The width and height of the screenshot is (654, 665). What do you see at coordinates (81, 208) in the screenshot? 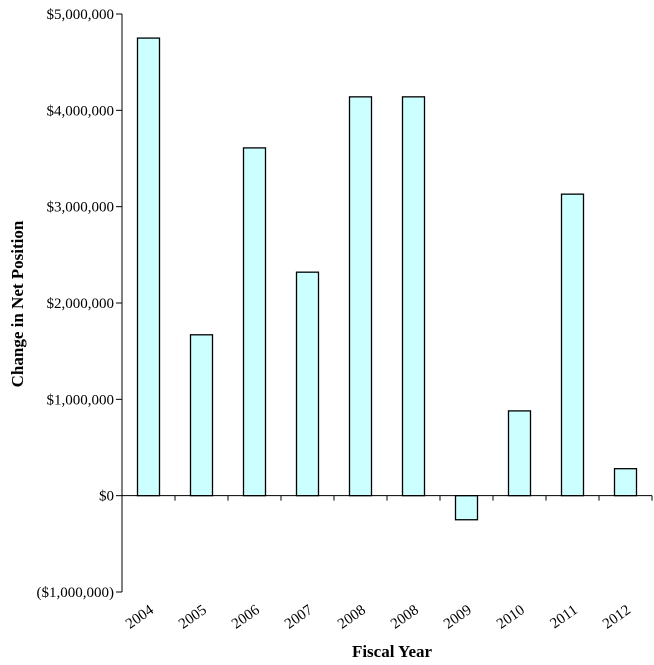
I see `y-tick-label: $3,000,000` at bounding box center [81, 208].